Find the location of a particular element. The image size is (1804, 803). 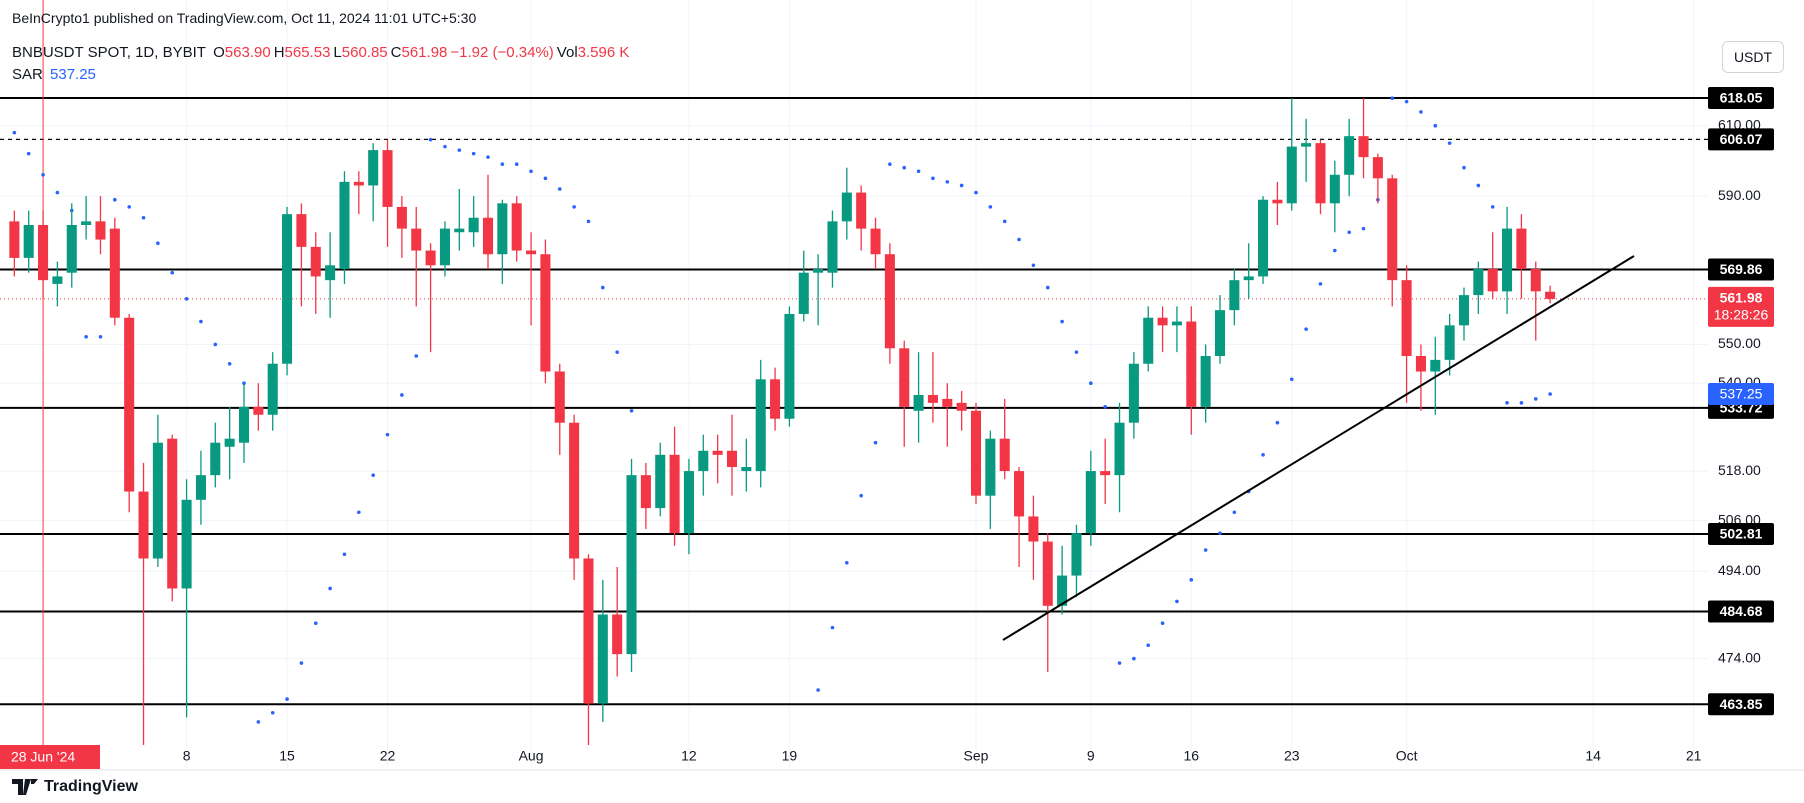

x-tick-label: Sep is located at coordinates (976, 756).